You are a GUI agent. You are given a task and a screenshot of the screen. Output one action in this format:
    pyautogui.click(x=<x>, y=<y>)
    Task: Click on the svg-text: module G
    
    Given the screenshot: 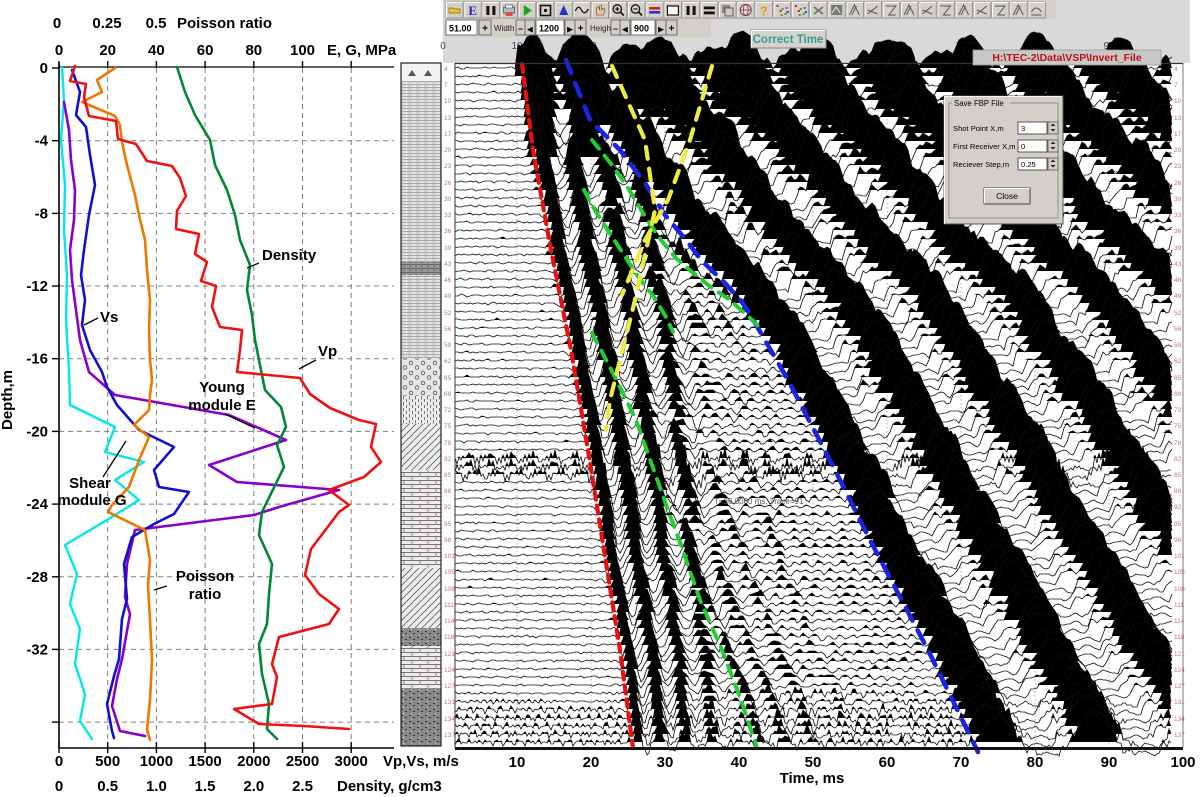 What is the action you would take?
    pyautogui.click(x=91, y=500)
    